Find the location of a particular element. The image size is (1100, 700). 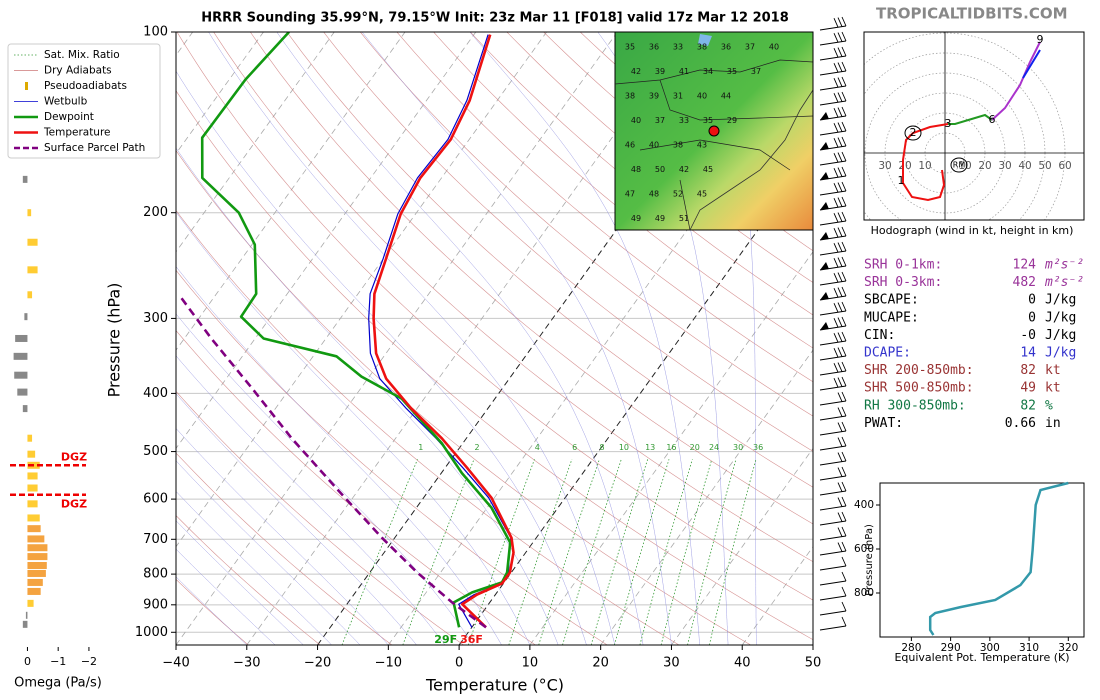

map-value: 42 is located at coordinates (684, 169).